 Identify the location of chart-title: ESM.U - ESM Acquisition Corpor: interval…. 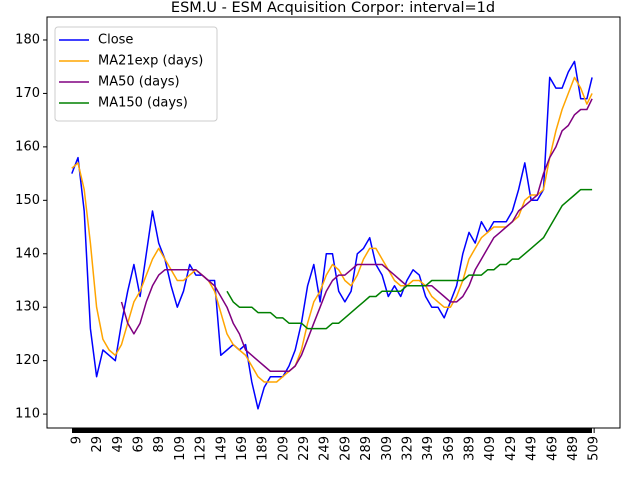
(333, 8).